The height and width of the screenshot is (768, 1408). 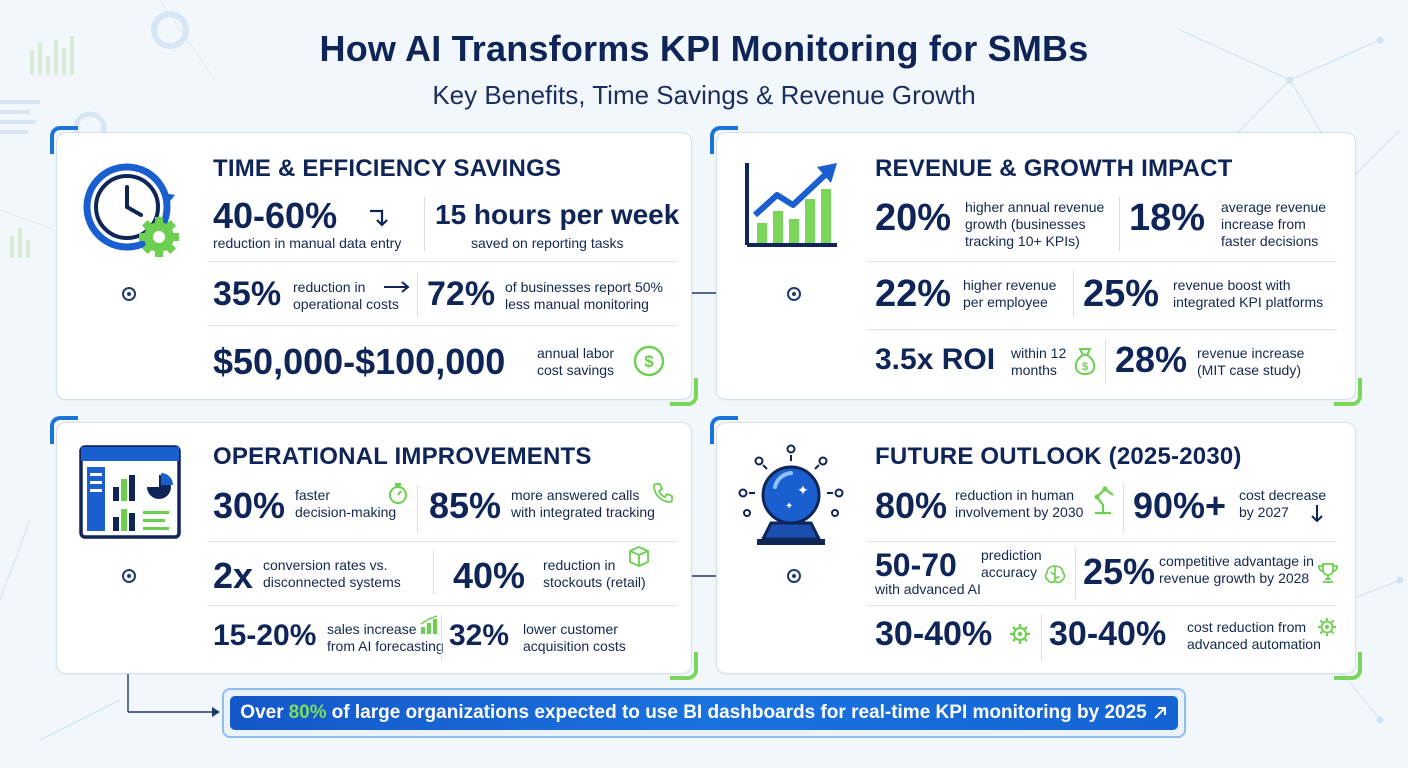 What do you see at coordinates (570, 629) in the screenshot?
I see `stat-label-line: lower customer` at bounding box center [570, 629].